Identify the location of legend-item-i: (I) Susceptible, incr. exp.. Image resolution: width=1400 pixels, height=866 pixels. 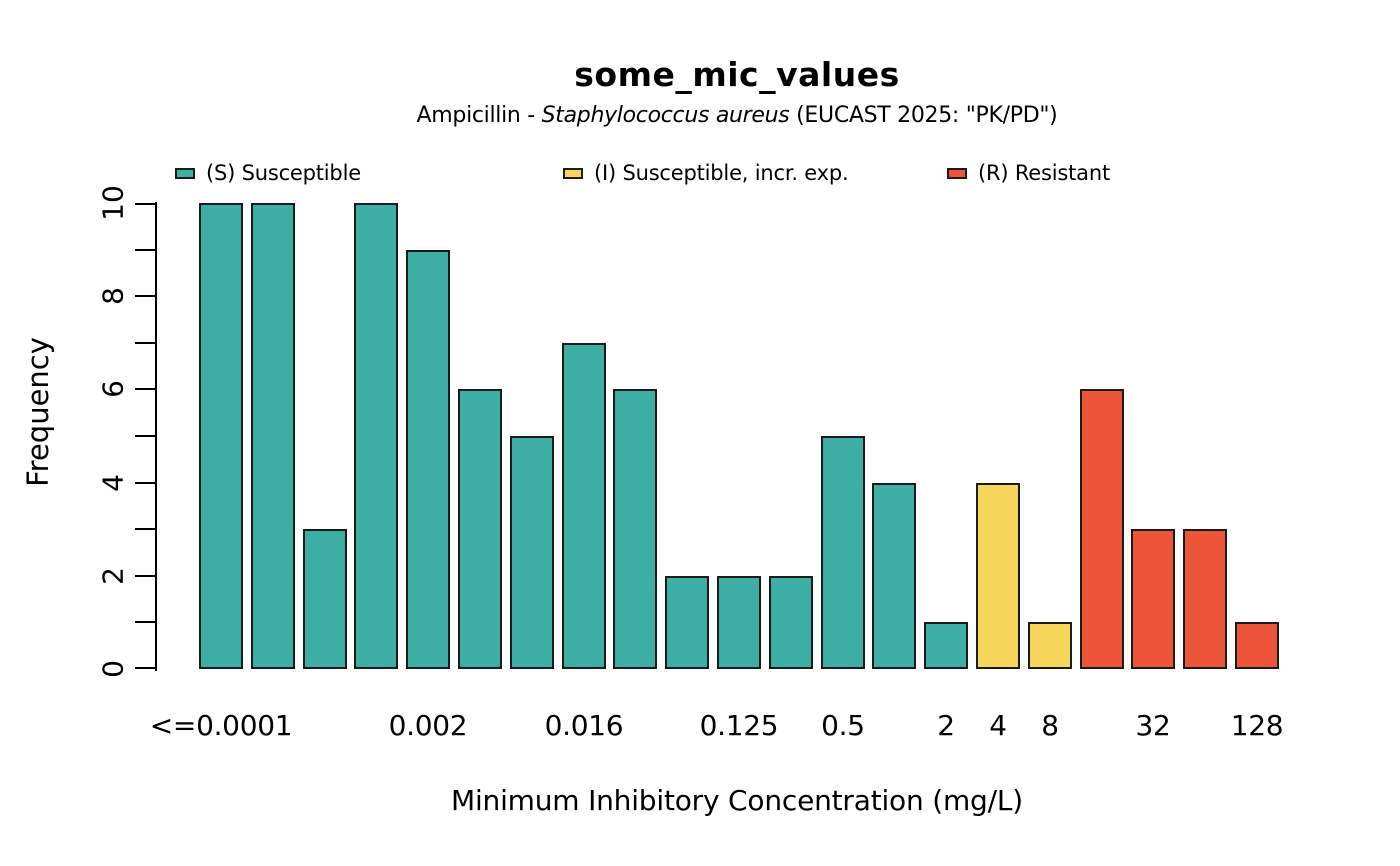
(706, 173).